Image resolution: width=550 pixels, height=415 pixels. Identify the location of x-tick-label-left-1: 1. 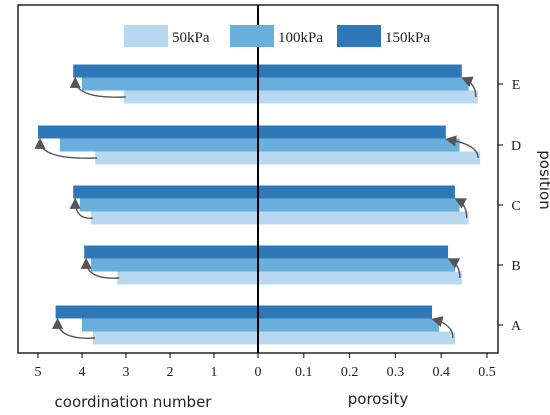
(214, 372).